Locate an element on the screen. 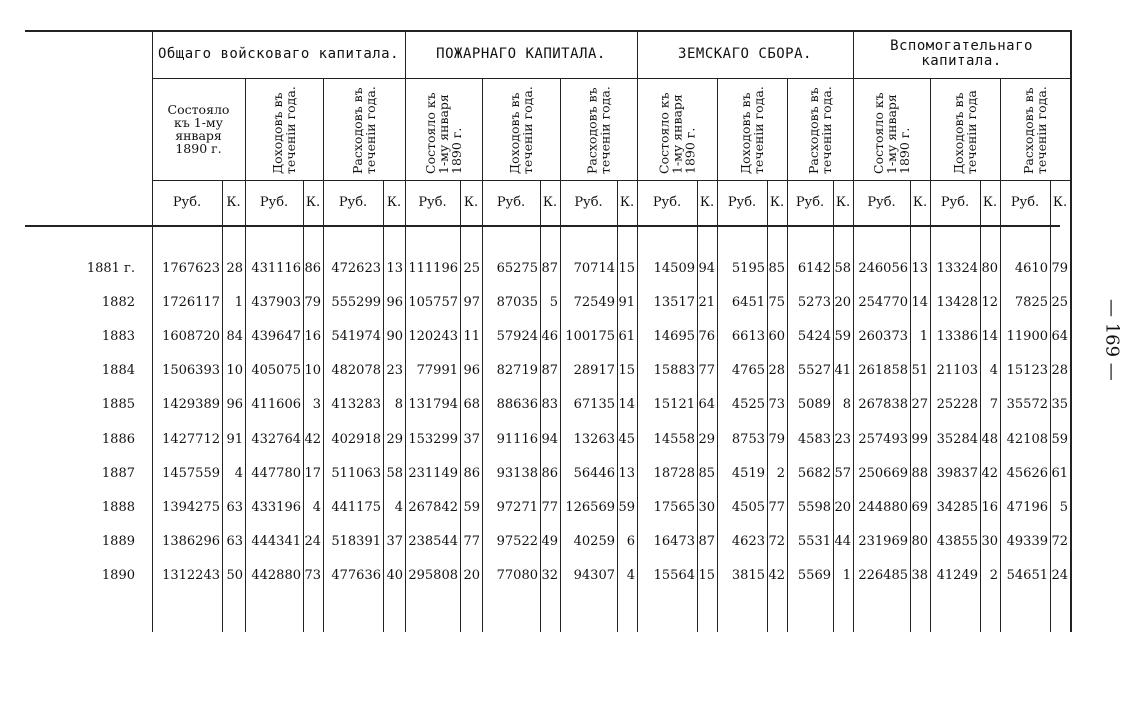 The height and width of the screenshot is (708, 1140). table-cell: 6451 is located at coordinates (748, 302).